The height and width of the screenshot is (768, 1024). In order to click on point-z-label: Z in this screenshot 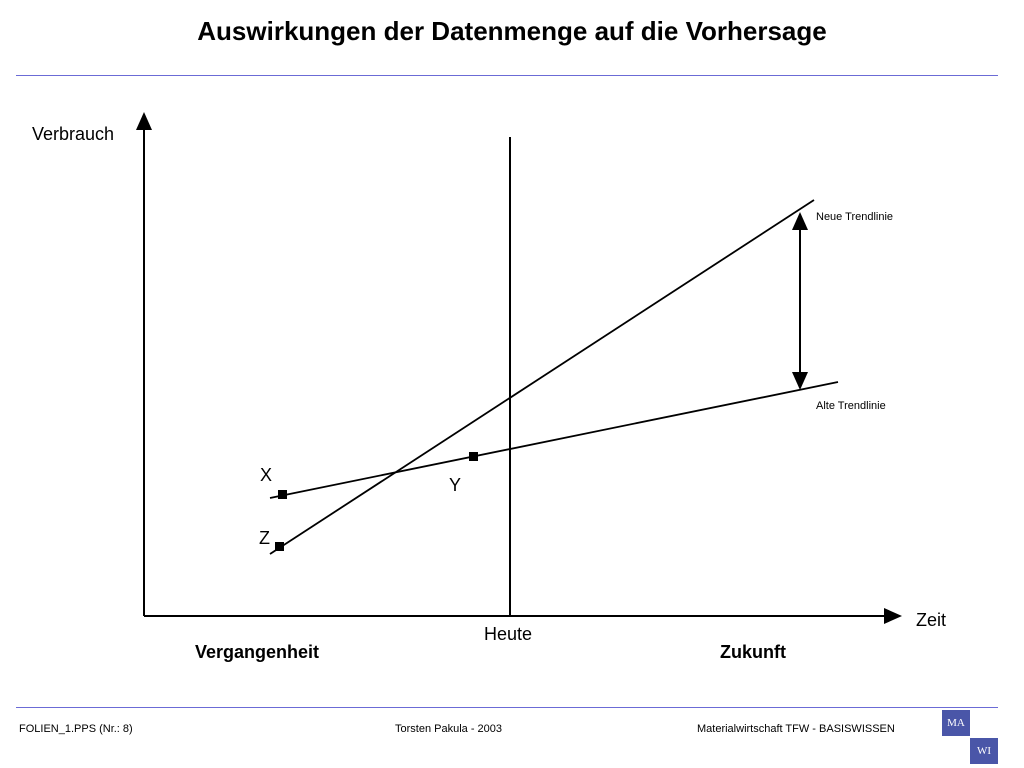, I will do `click(264, 538)`.